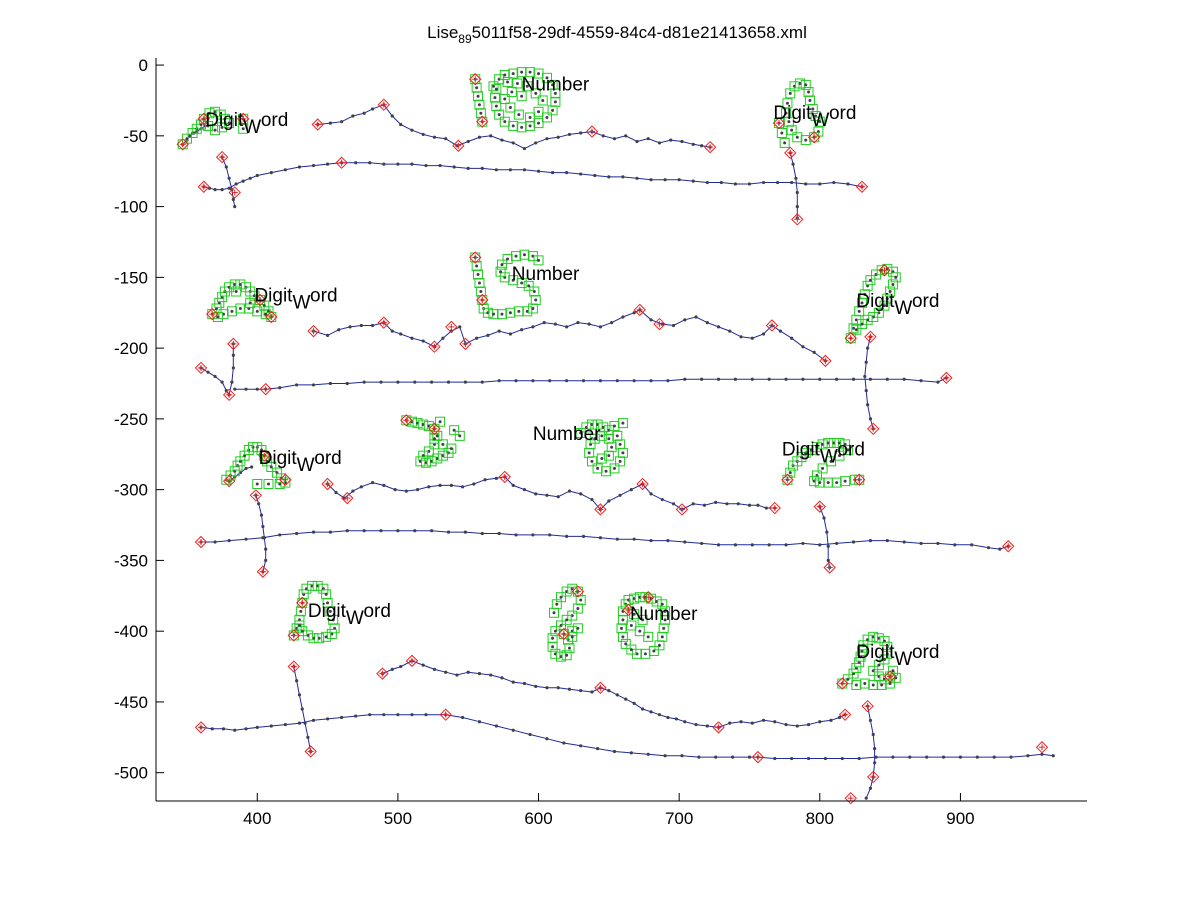 This screenshot has height=901, width=1201. Describe the element at coordinates (274, 120) in the screenshot. I see `annotation-rest: ord` at that location.